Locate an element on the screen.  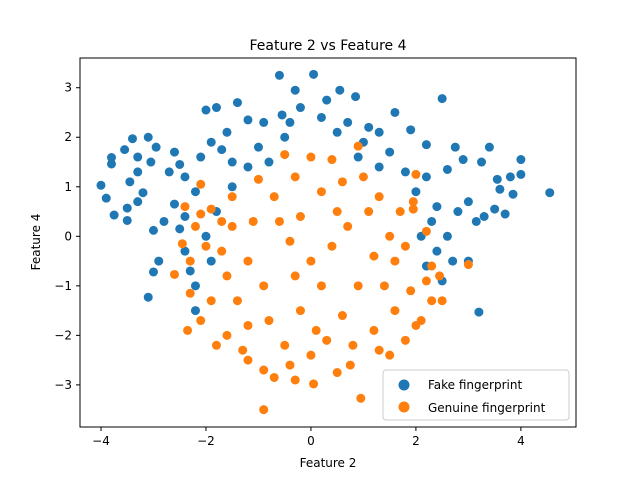
y-axis: −3 −2 −1 0 1 2 3 is located at coordinates (67, 236).